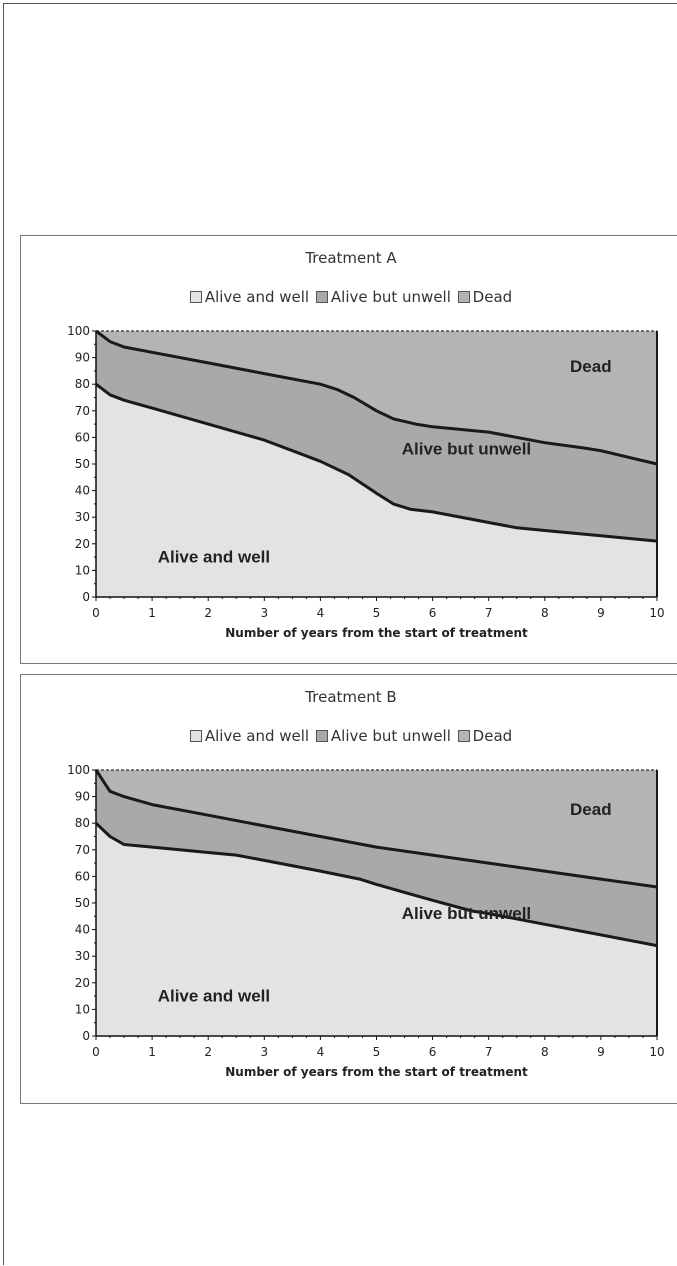  Describe the element at coordinates (351, 697) in the screenshot. I see `chart-title: Treatment B` at that location.